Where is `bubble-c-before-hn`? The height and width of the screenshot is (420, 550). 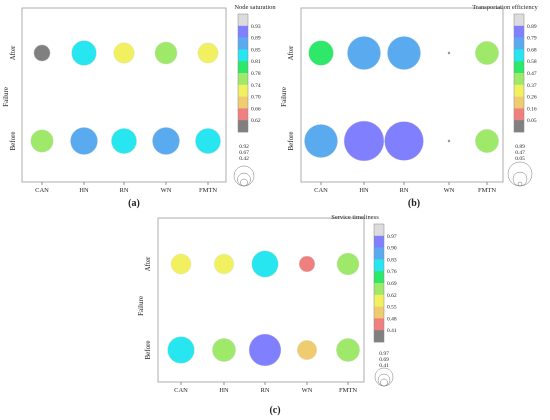 bubble-c-before-hn is located at coordinates (224, 350).